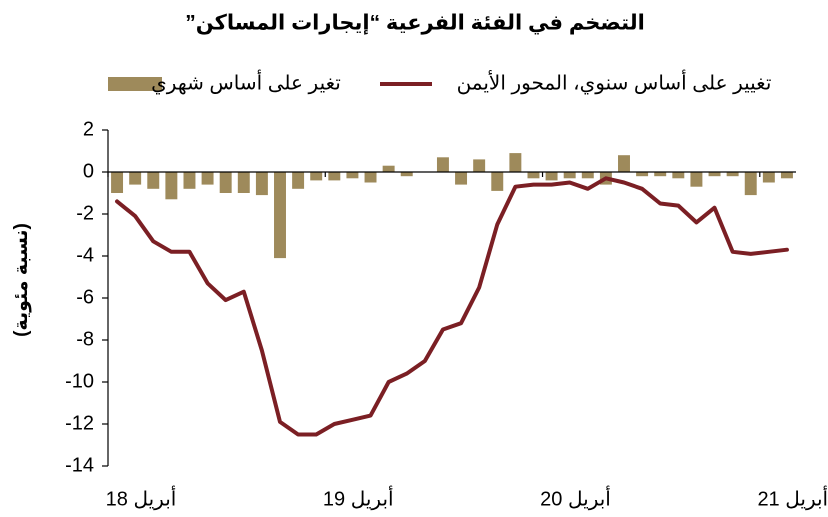  I want to click on x-tick-label: أبريل 21, so click(792, 497).